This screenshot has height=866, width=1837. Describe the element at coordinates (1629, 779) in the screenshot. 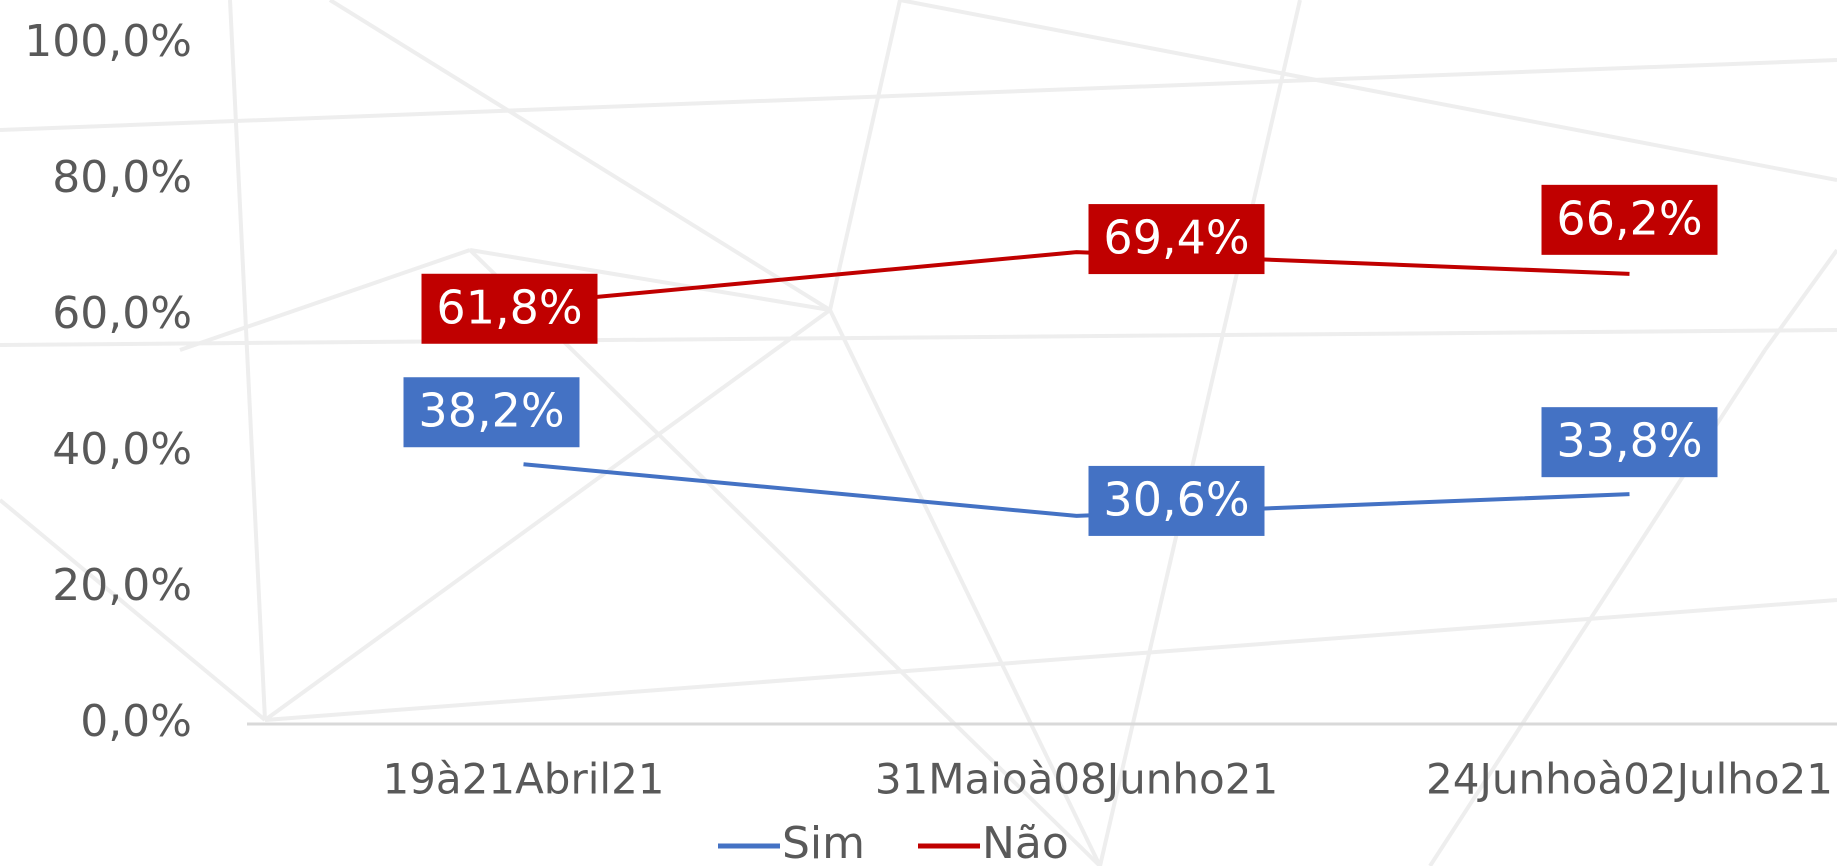

I see `x-tick-label: 24Junhoà02Julho21` at that location.